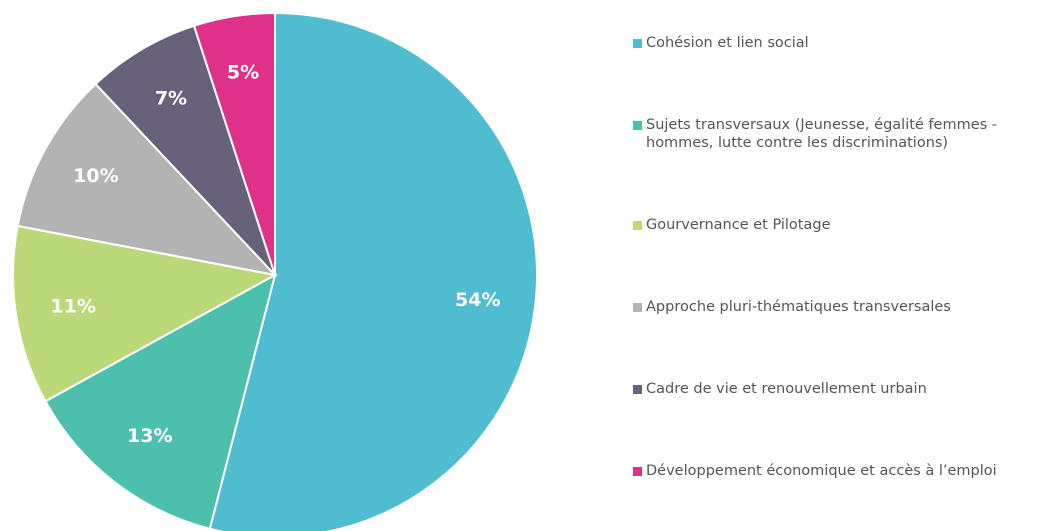 The height and width of the screenshot is (531, 1052). What do you see at coordinates (477, 300) in the screenshot?
I see `data-label: 54%` at bounding box center [477, 300].